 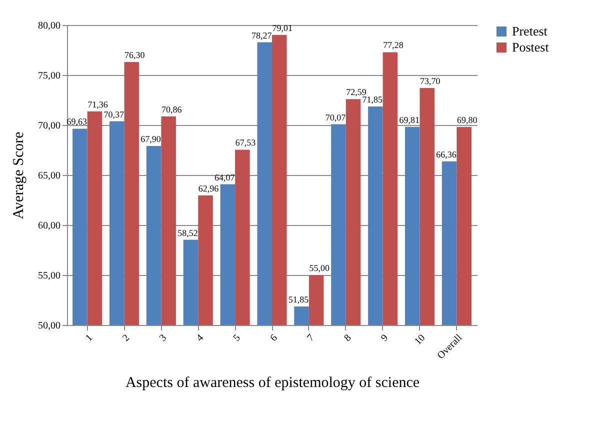 What do you see at coordinates (171, 109) in the screenshot?
I see `data-label: 70,86` at bounding box center [171, 109].